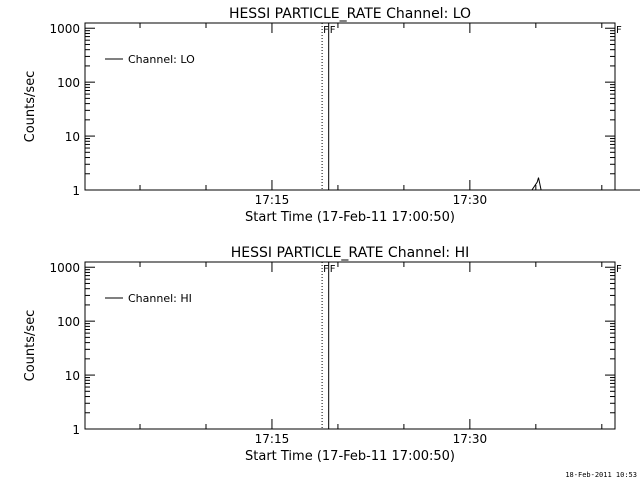  I want to click on chart-title: HESSI PARTICLE_RATE Channel: HI, so click(350, 253).